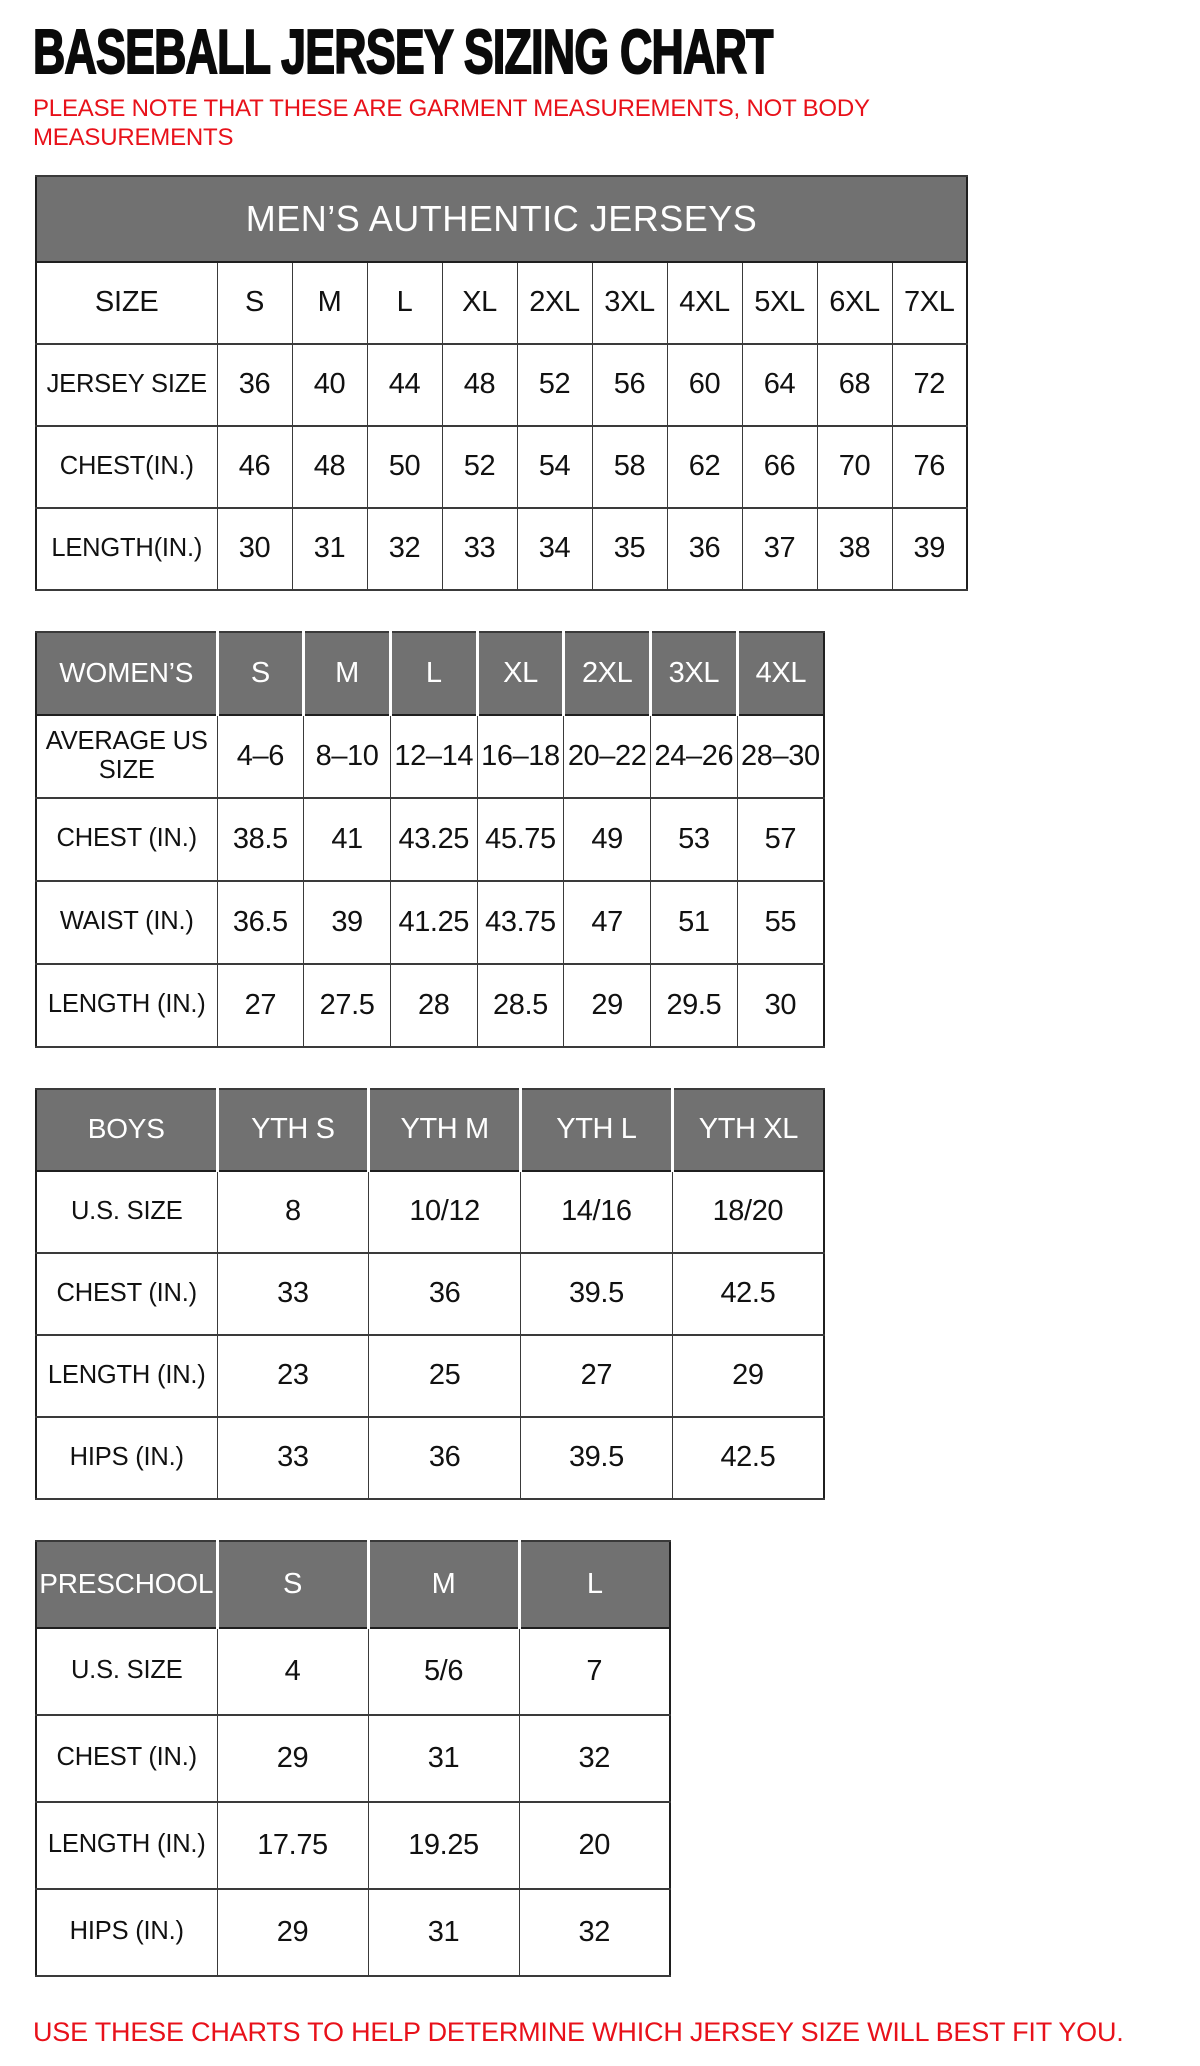  I want to click on mens-value-cell: 48, so click(329, 466).